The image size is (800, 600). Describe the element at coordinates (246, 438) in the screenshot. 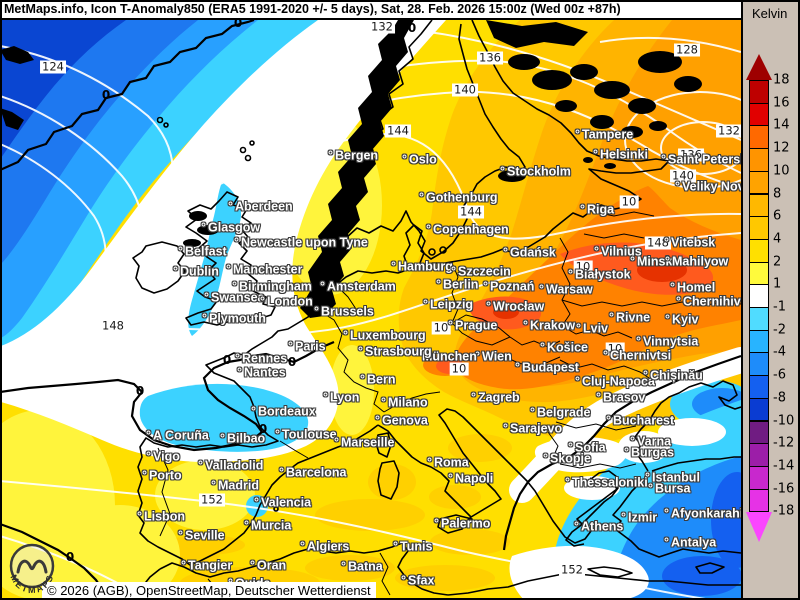

I see `city-name: Bilbao` at that location.